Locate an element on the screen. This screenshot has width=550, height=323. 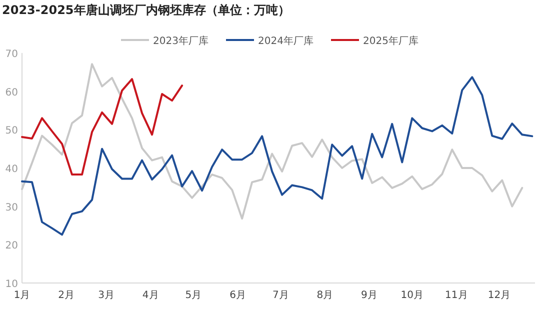
x-tick-label: 10月 is located at coordinates (412, 295).